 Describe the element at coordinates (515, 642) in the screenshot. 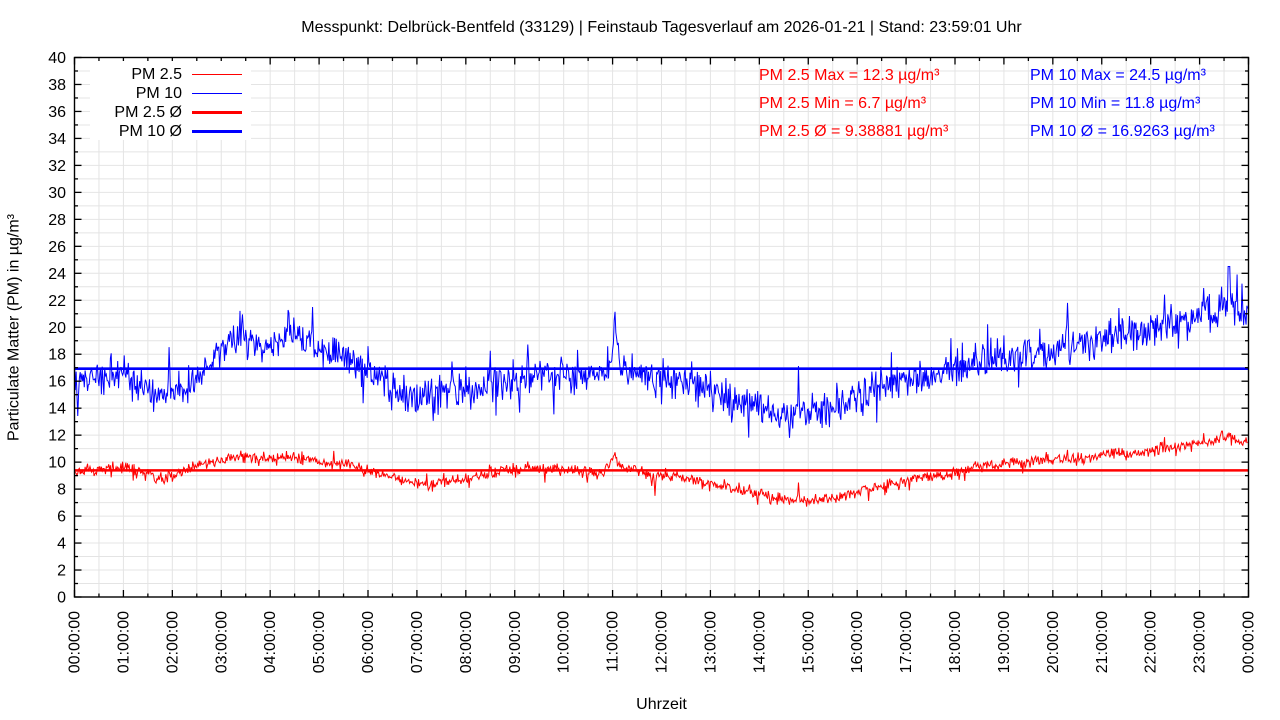

I see `x-tick-label: 09:00:00` at that location.